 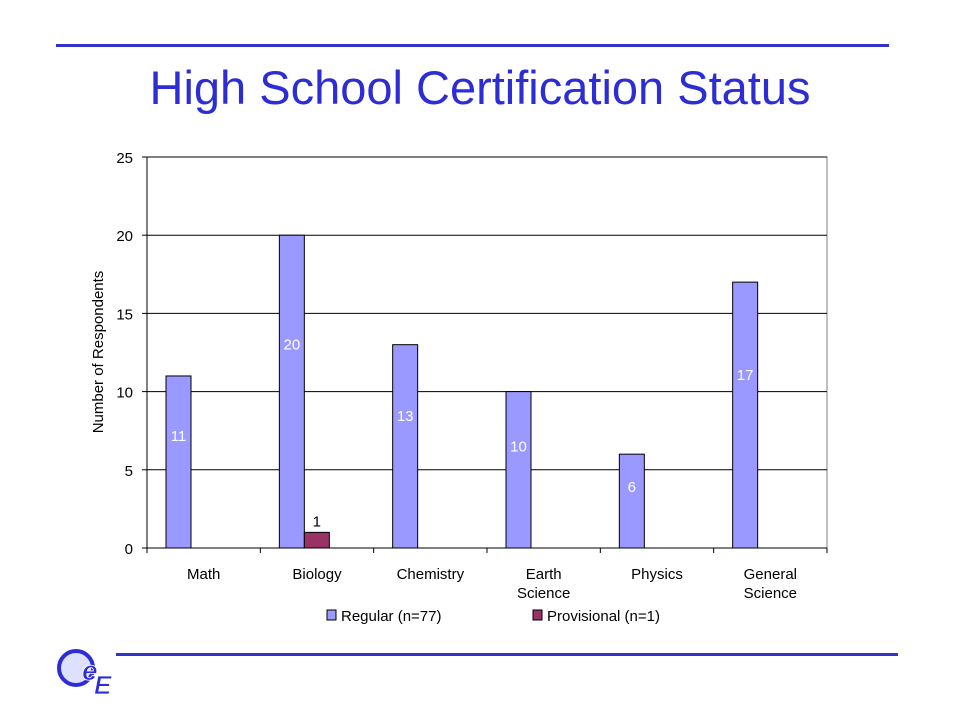 I want to click on bar-provisional, so click(x=316, y=540).